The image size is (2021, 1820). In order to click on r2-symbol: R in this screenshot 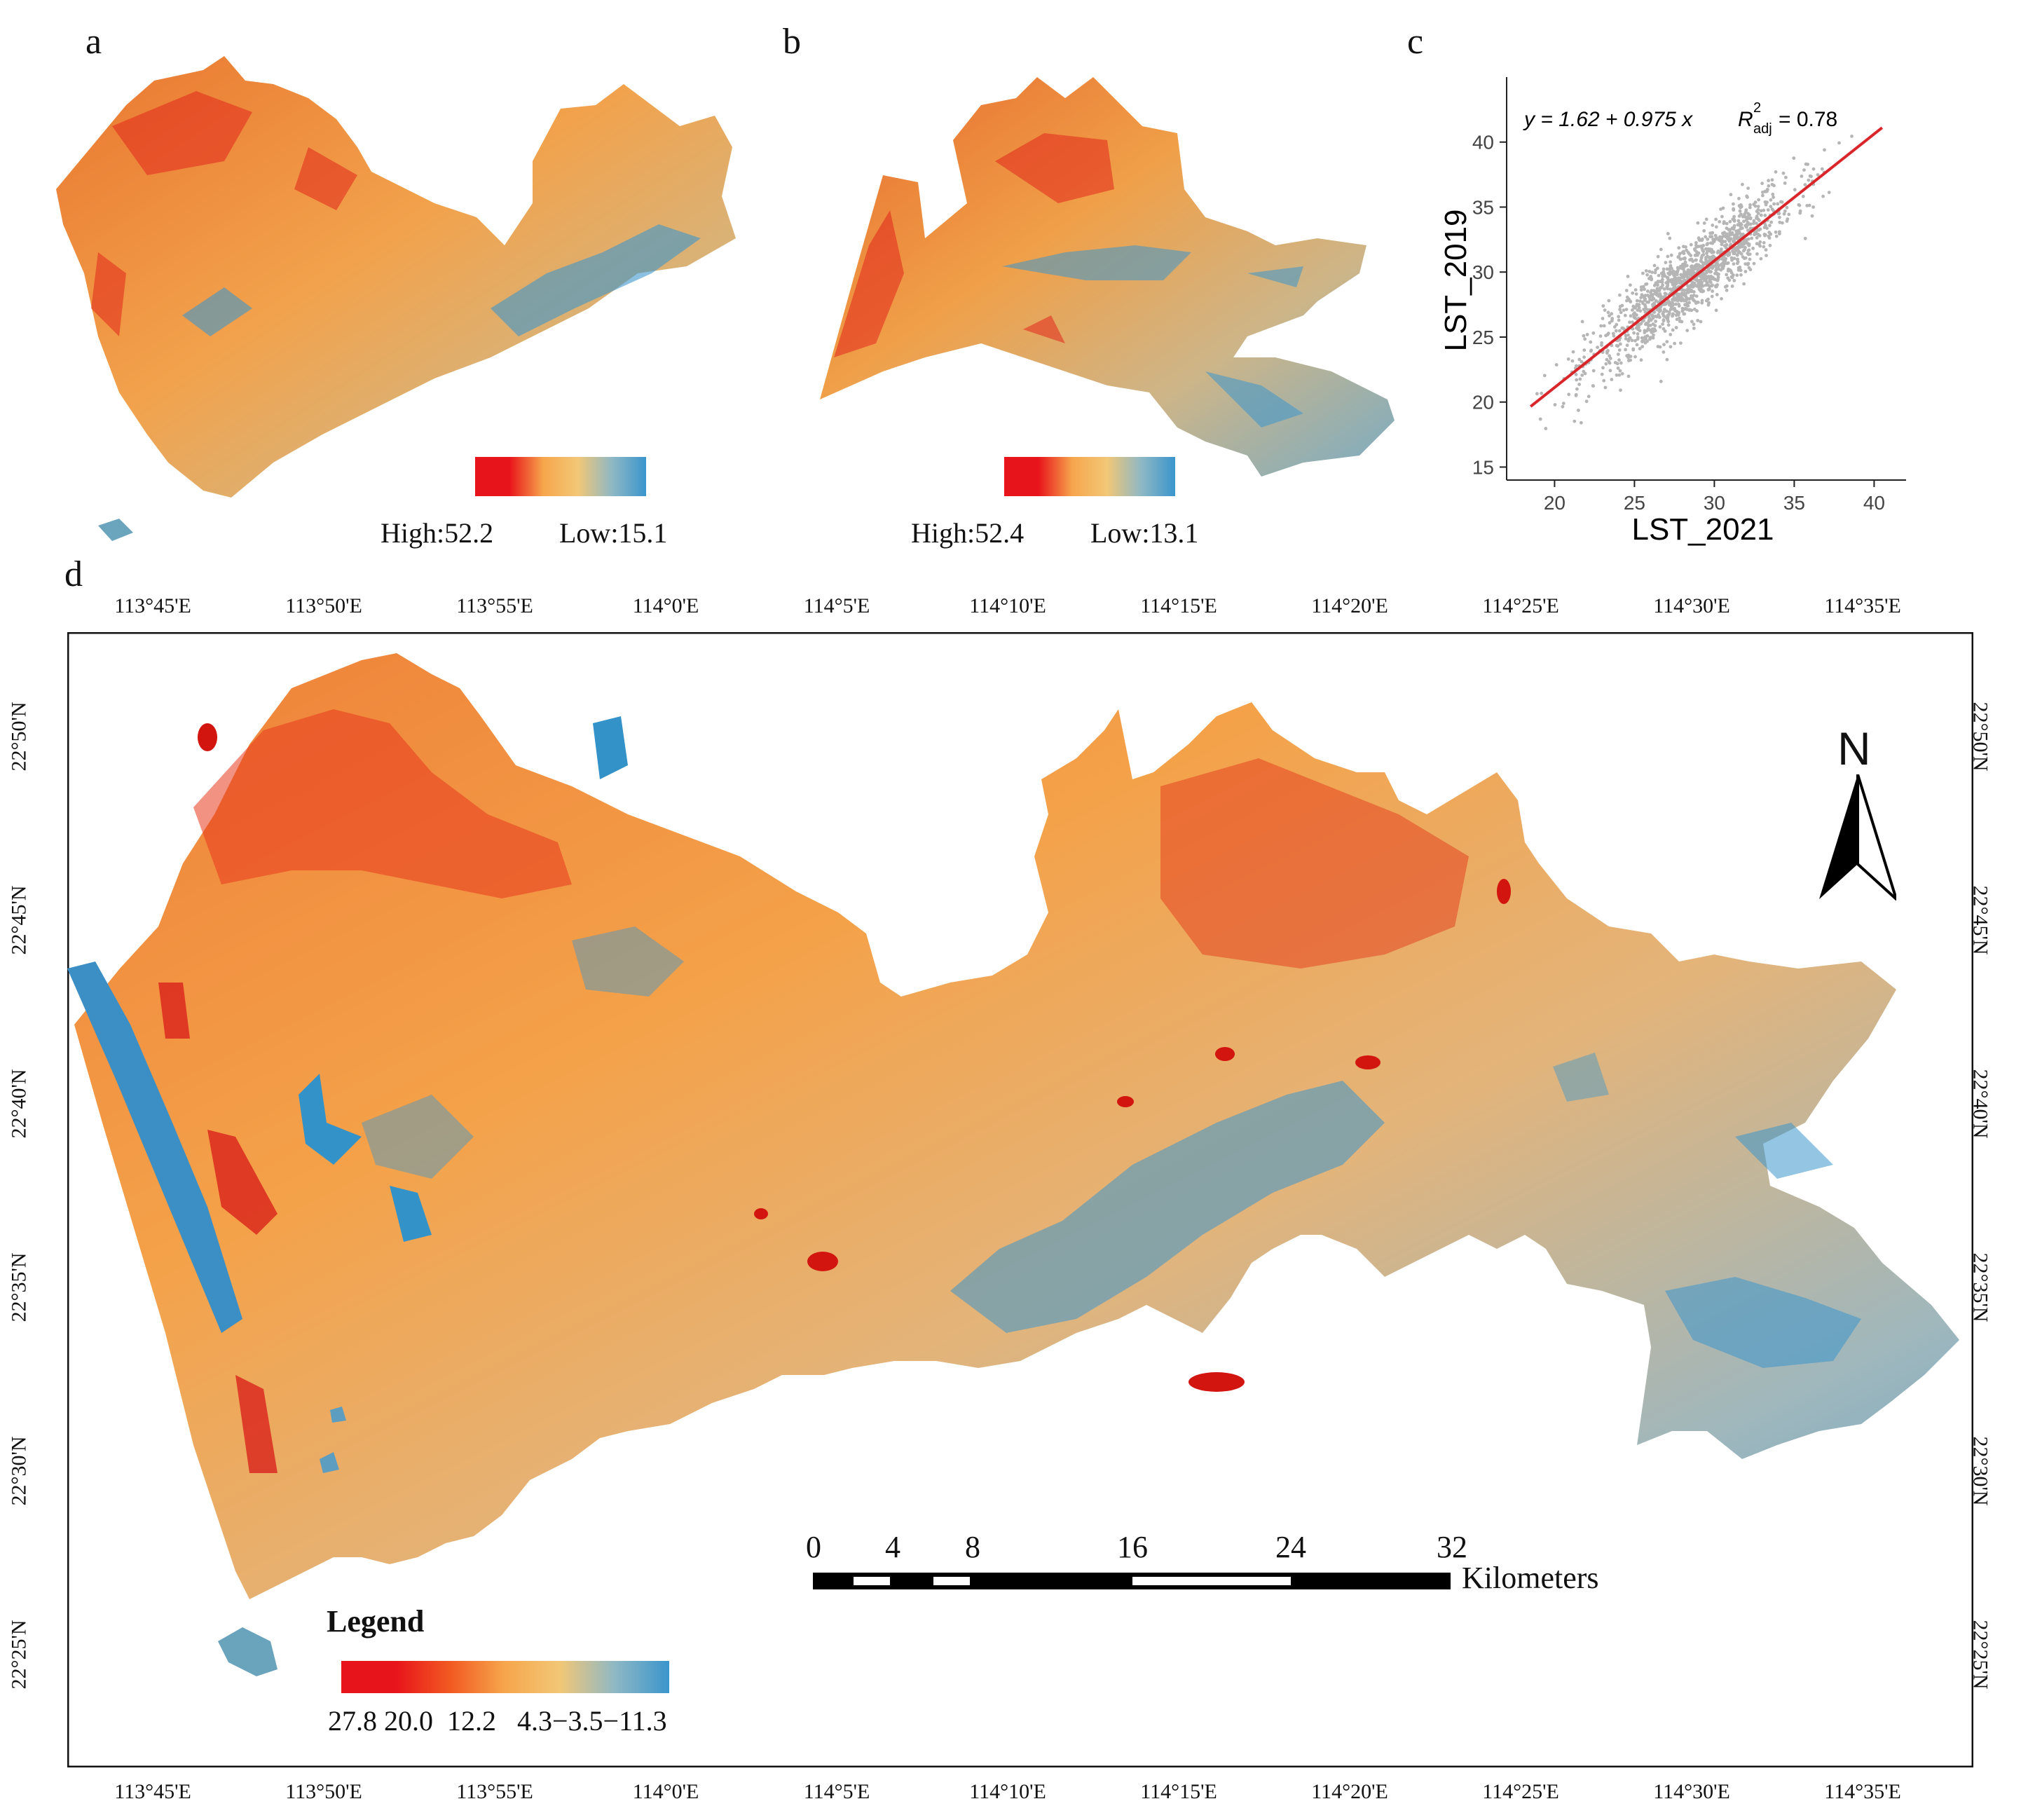, I will do `click(1745, 119)`.